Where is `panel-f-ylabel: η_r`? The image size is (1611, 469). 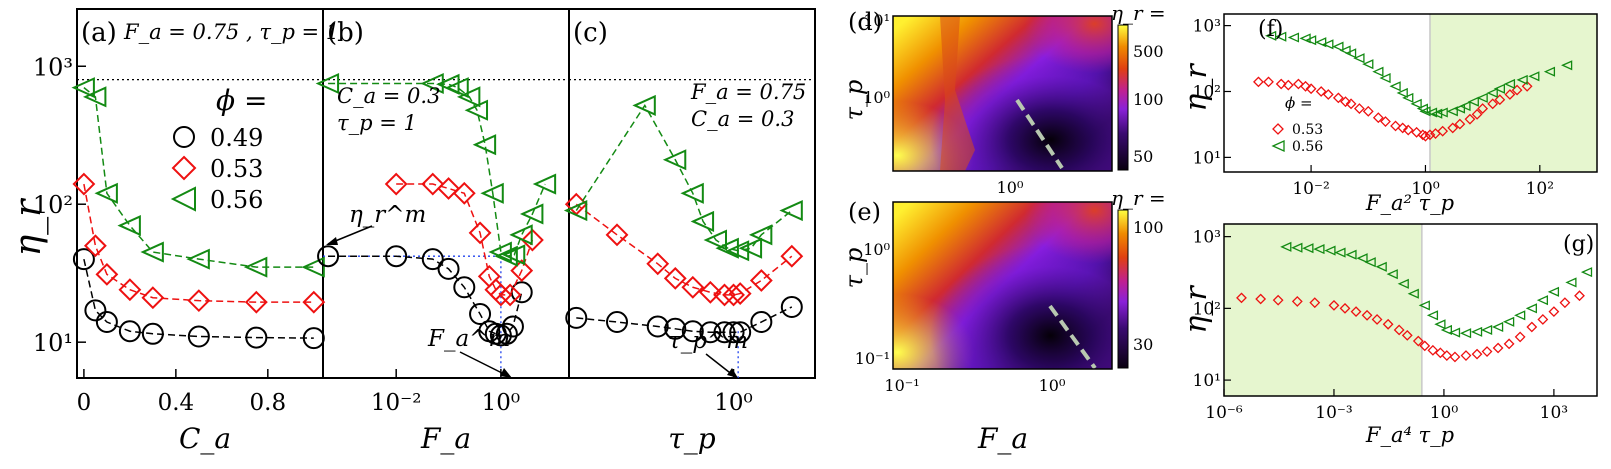
panel-f-ylabel: η_r is located at coordinates (1196, 87).